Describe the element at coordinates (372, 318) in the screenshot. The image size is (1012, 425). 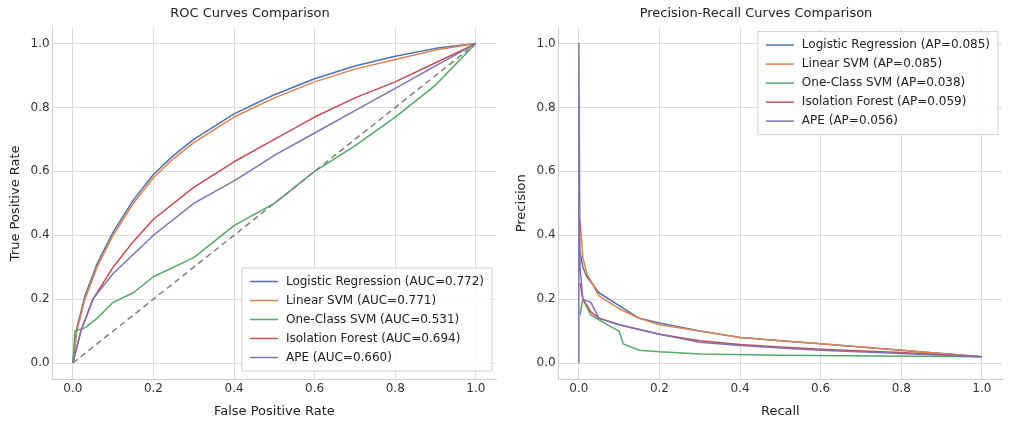
I see `legend-label: One-Class SVM (AUC=0.531)` at that location.